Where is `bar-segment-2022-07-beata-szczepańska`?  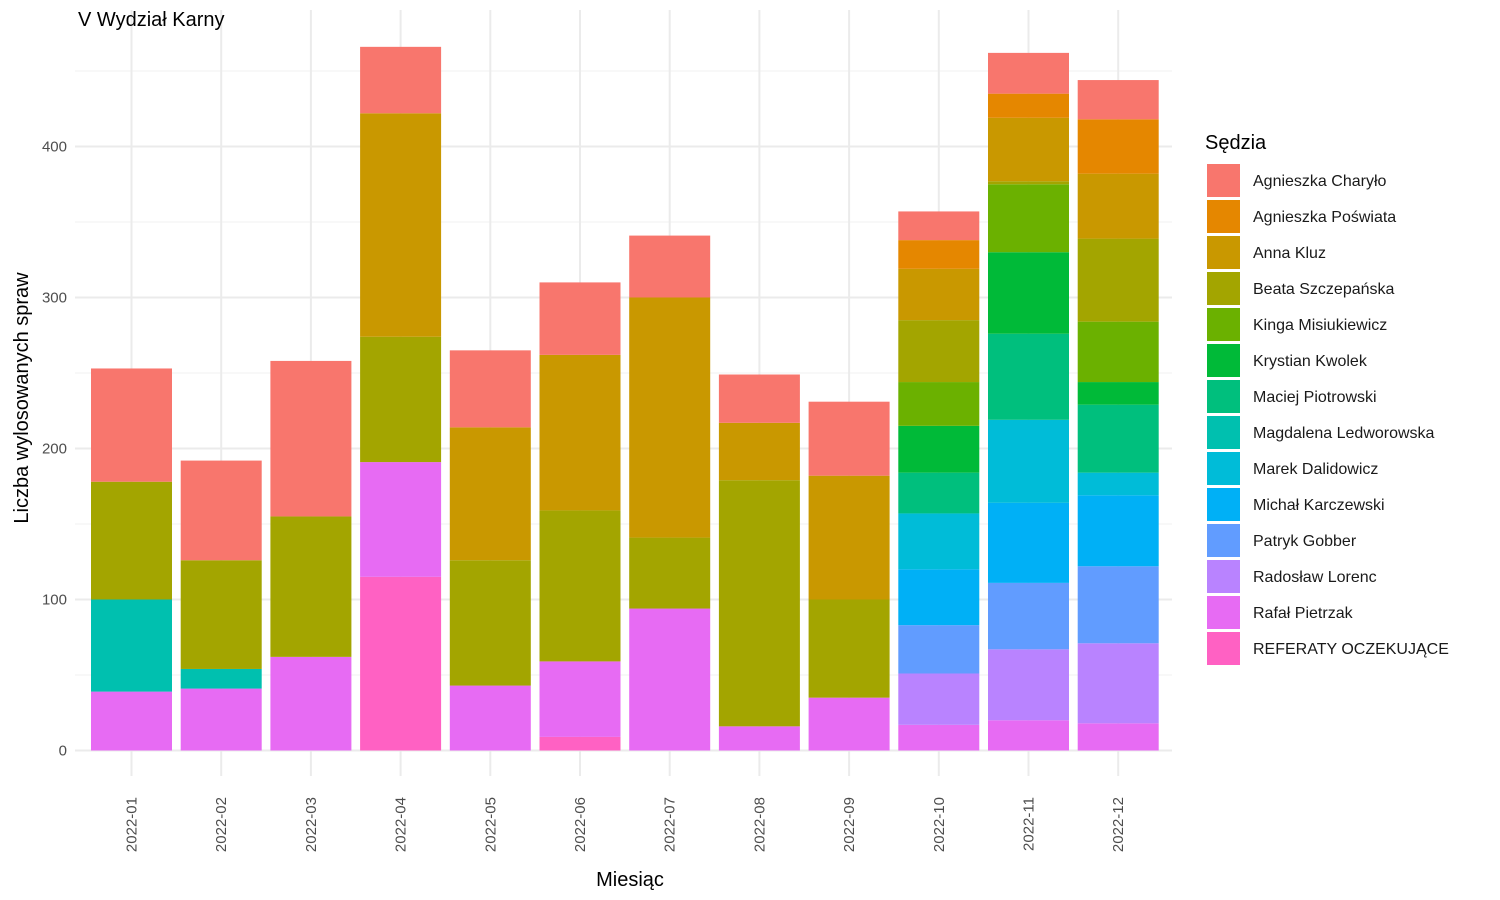
bar-segment-2022-07-beata-szczepańska is located at coordinates (670, 573).